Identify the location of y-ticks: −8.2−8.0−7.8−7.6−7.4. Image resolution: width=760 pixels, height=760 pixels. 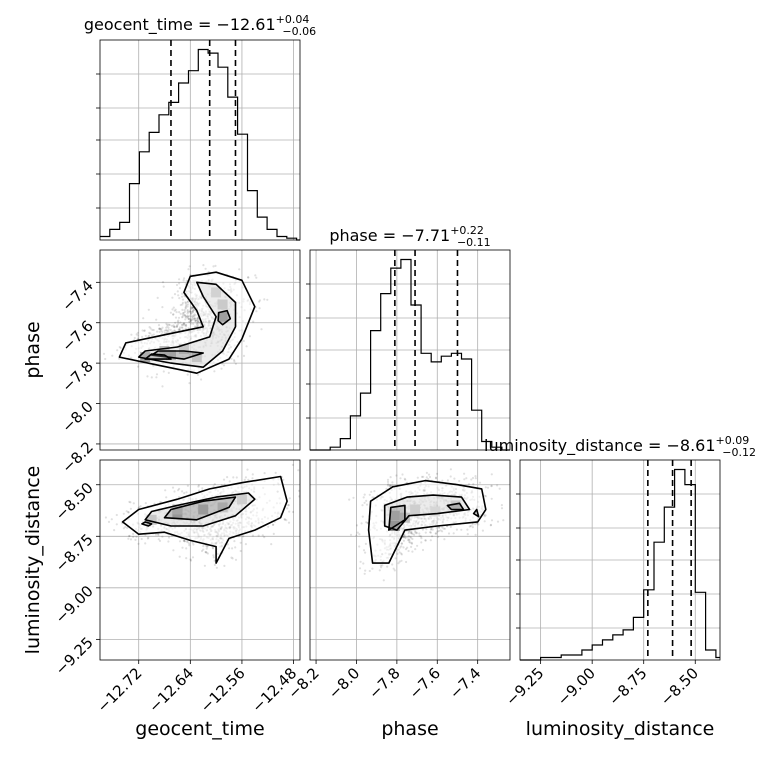
(79, 376).